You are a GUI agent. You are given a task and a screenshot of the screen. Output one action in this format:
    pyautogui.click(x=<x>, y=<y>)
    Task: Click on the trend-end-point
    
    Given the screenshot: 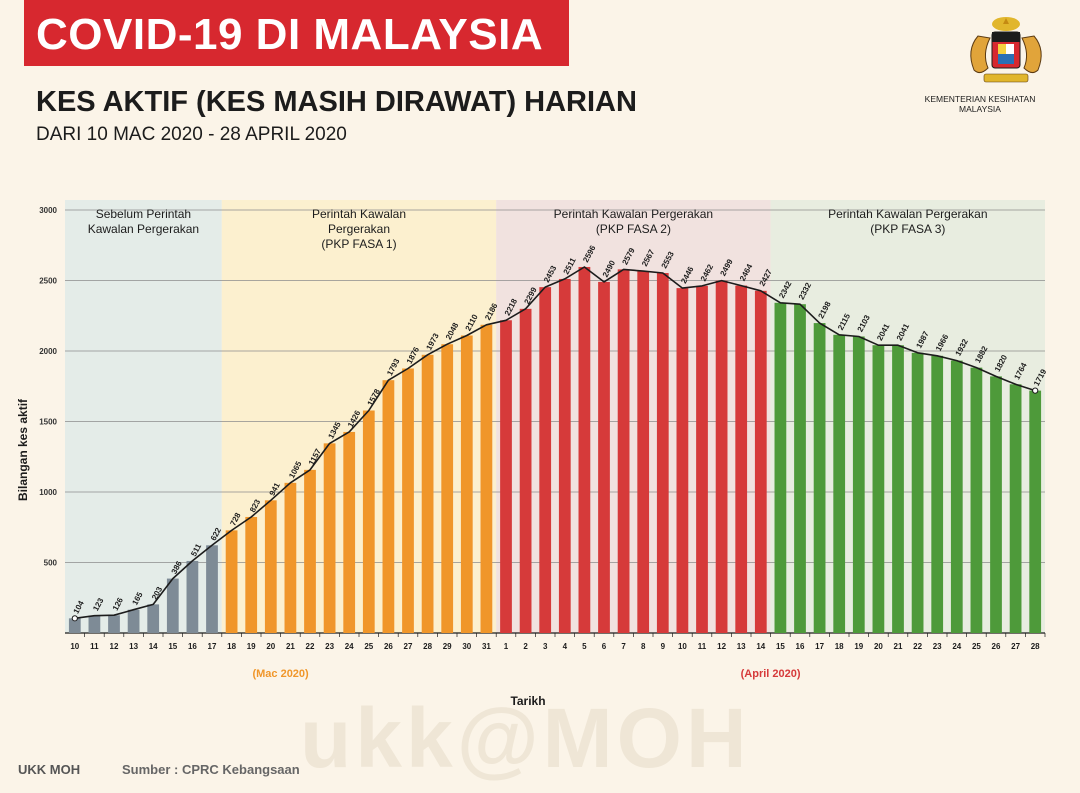 What is the action you would take?
    pyautogui.click(x=1035, y=390)
    